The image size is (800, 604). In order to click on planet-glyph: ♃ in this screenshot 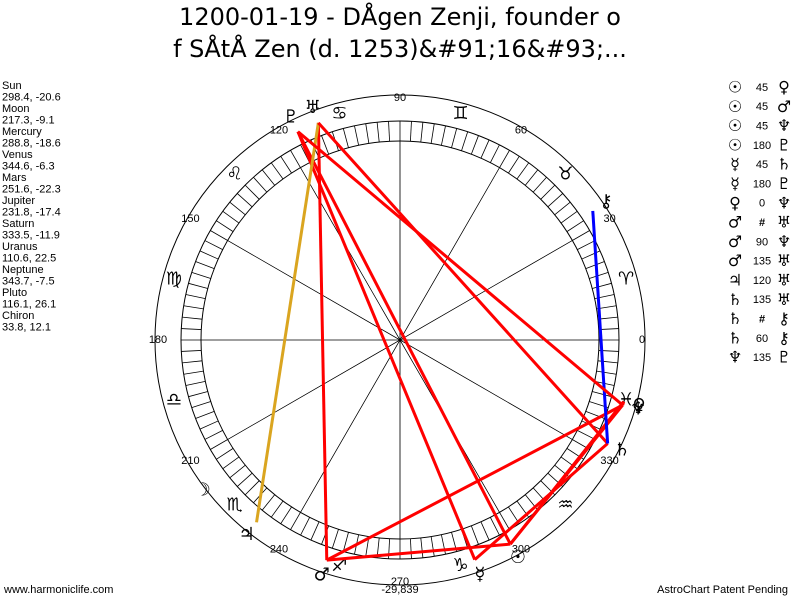, I will do `click(247, 534)`.